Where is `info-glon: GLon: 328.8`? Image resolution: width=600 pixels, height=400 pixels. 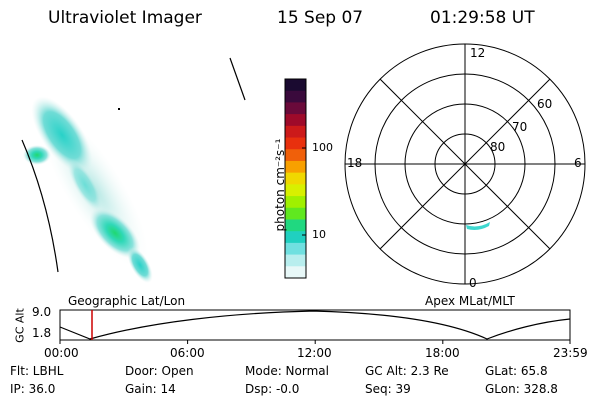
info-glon: GLon: 328.8 is located at coordinates (521, 389).